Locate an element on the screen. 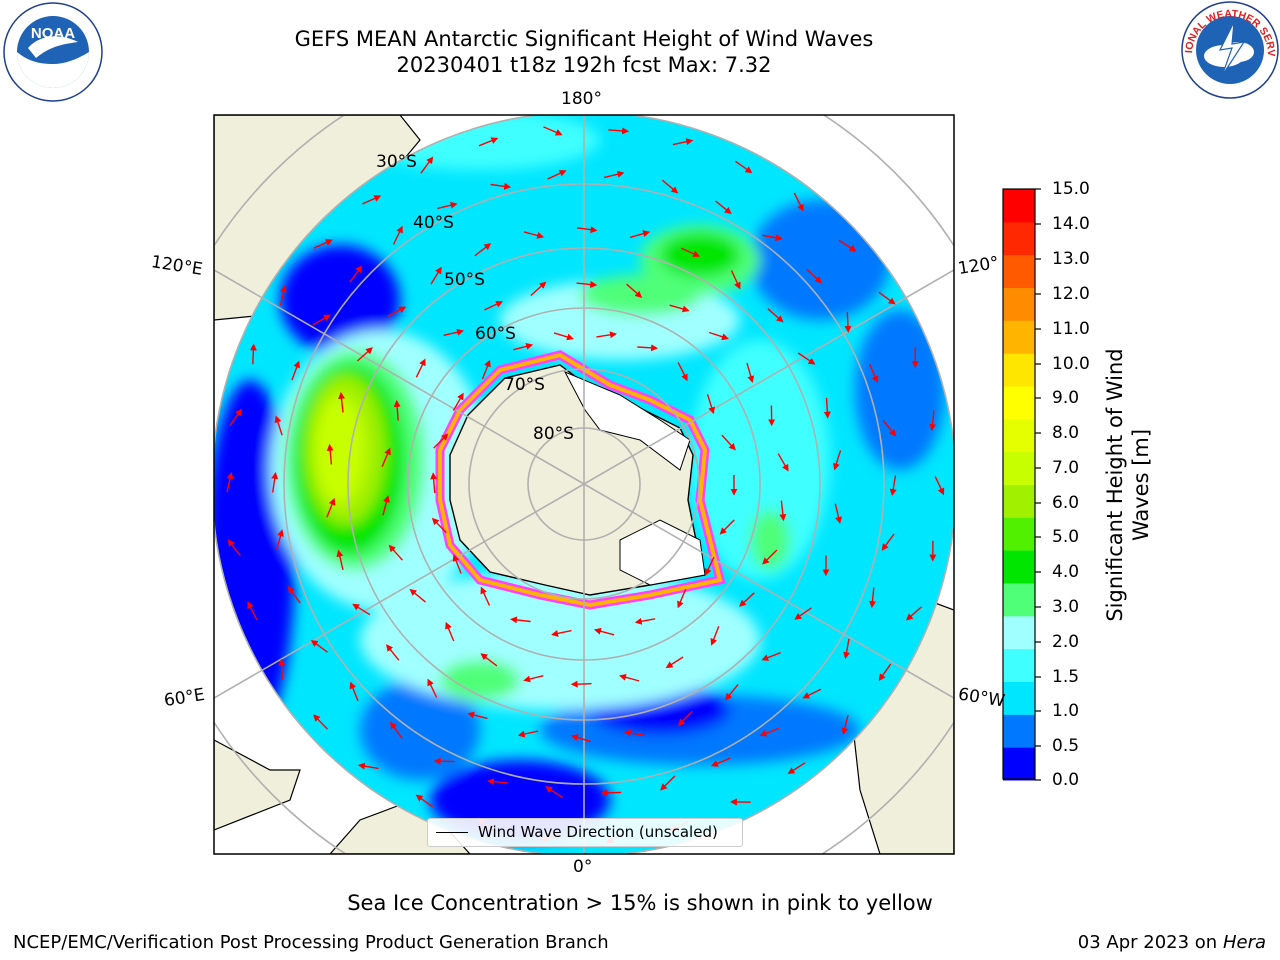 The image size is (1280, 960). cb-tick: 2.0 is located at coordinates (1066, 642).